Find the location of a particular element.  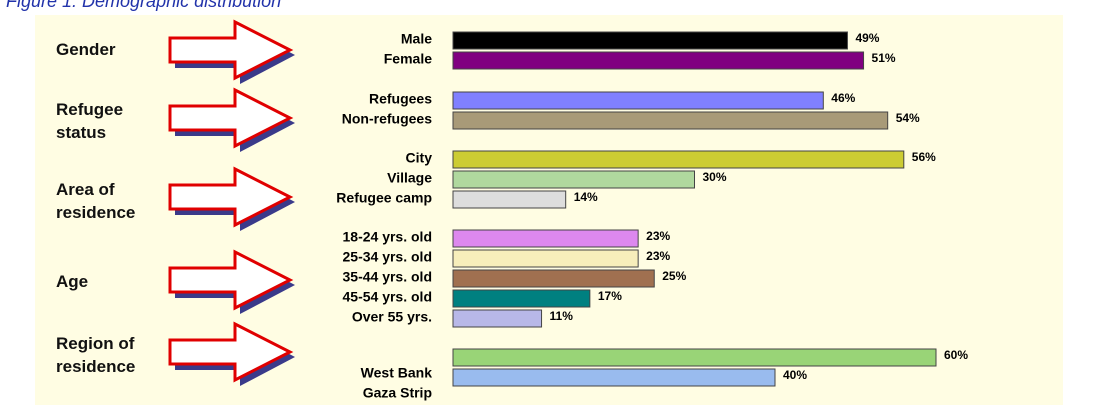

value-label: 60% is located at coordinates (956, 355).